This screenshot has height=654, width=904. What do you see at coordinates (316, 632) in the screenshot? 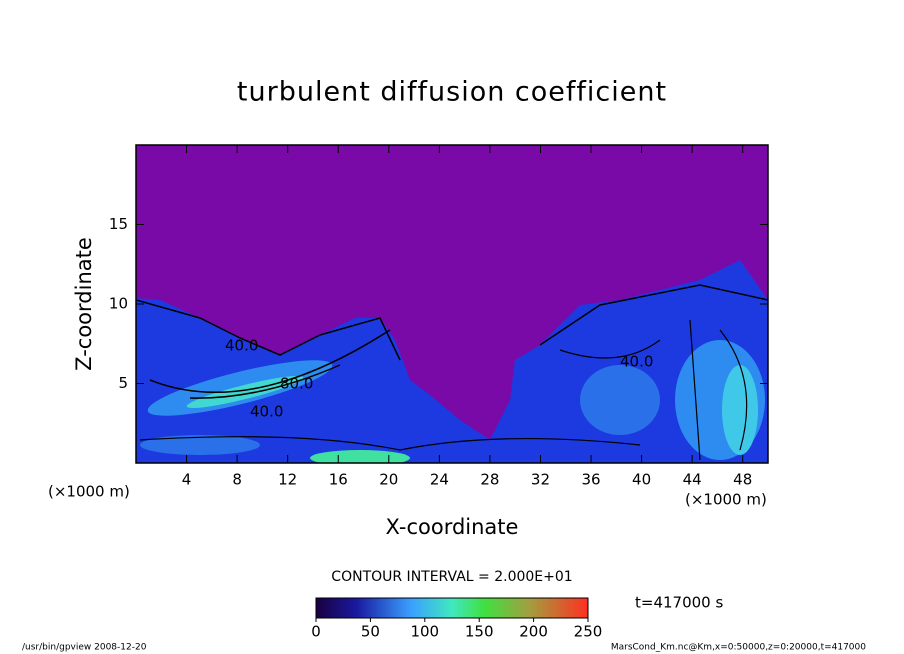
I see `colorbar-tick-label: 0` at bounding box center [316, 632].